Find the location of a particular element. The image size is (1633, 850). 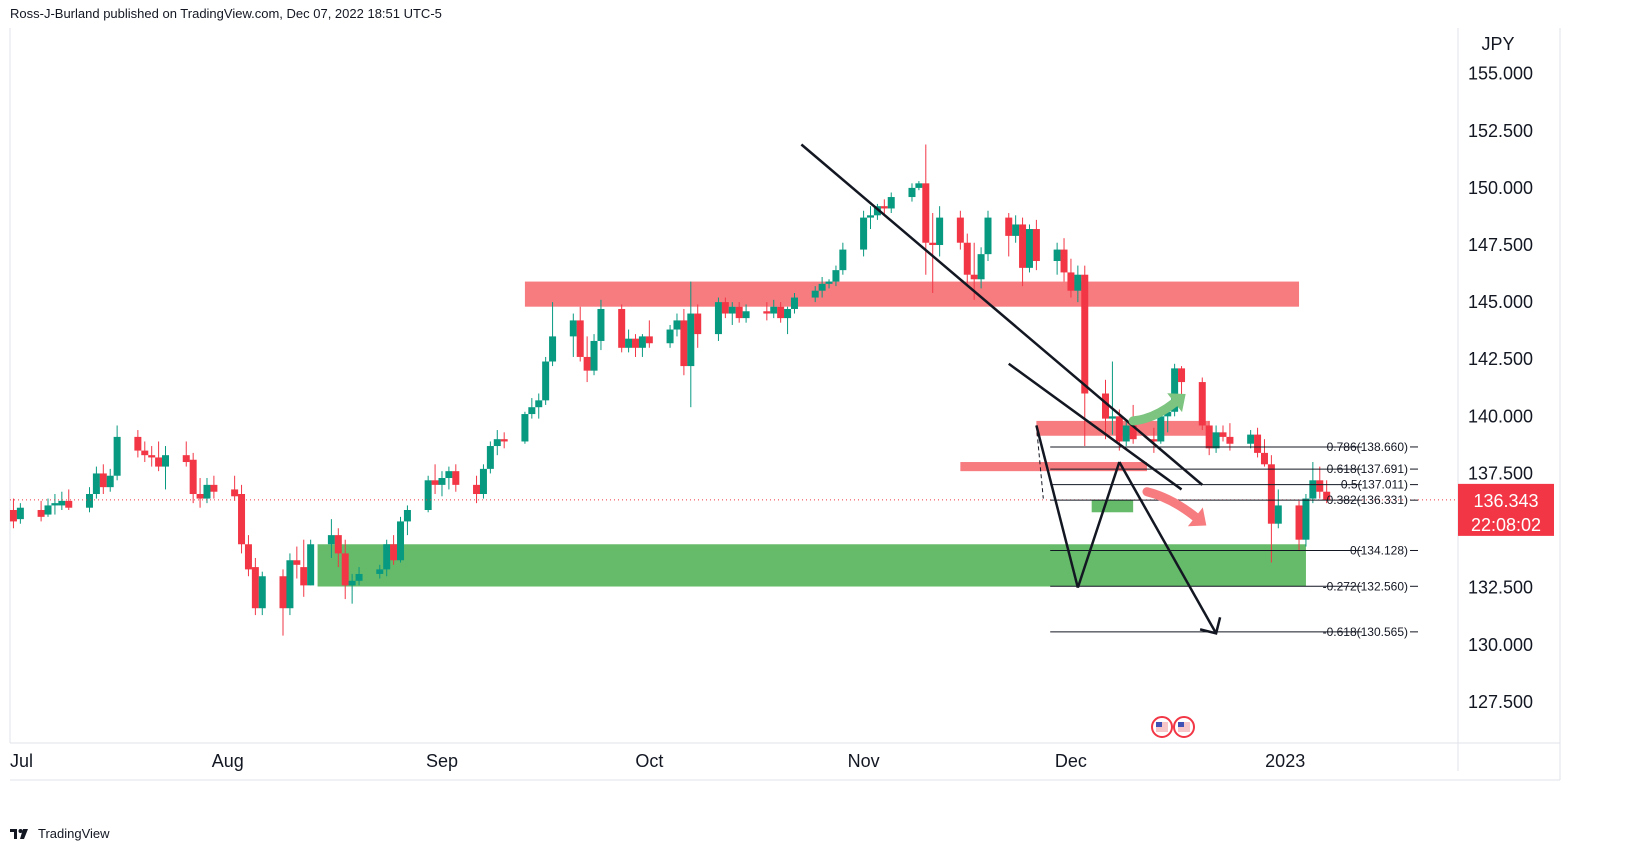

arrow-down-body is located at coordinates (1171, 504).